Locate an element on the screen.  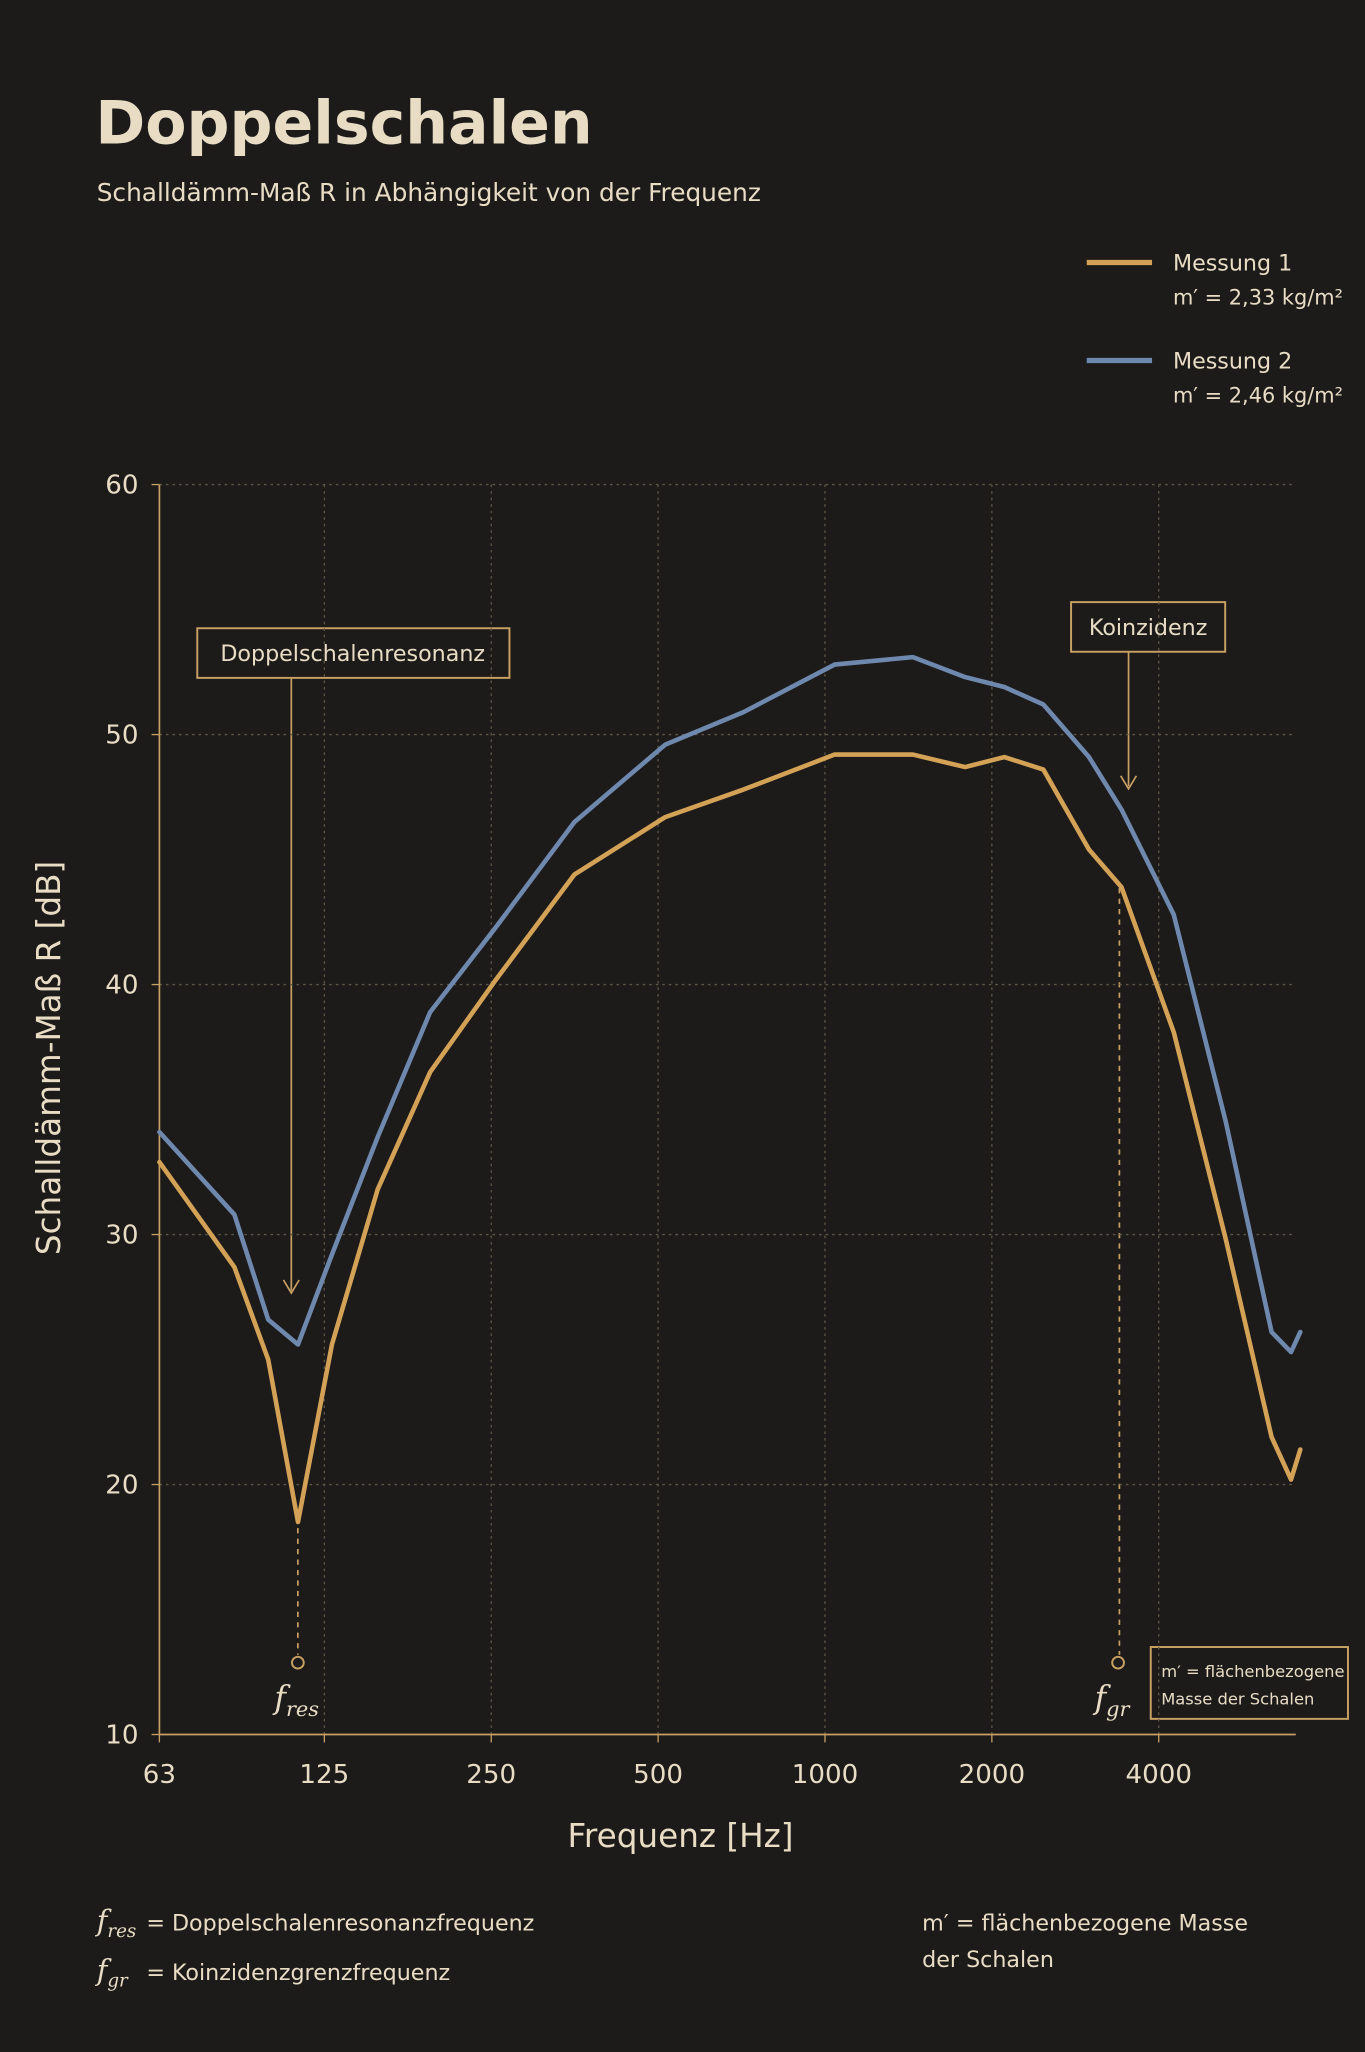
y-tick-label: 60 is located at coordinates (121, 486).